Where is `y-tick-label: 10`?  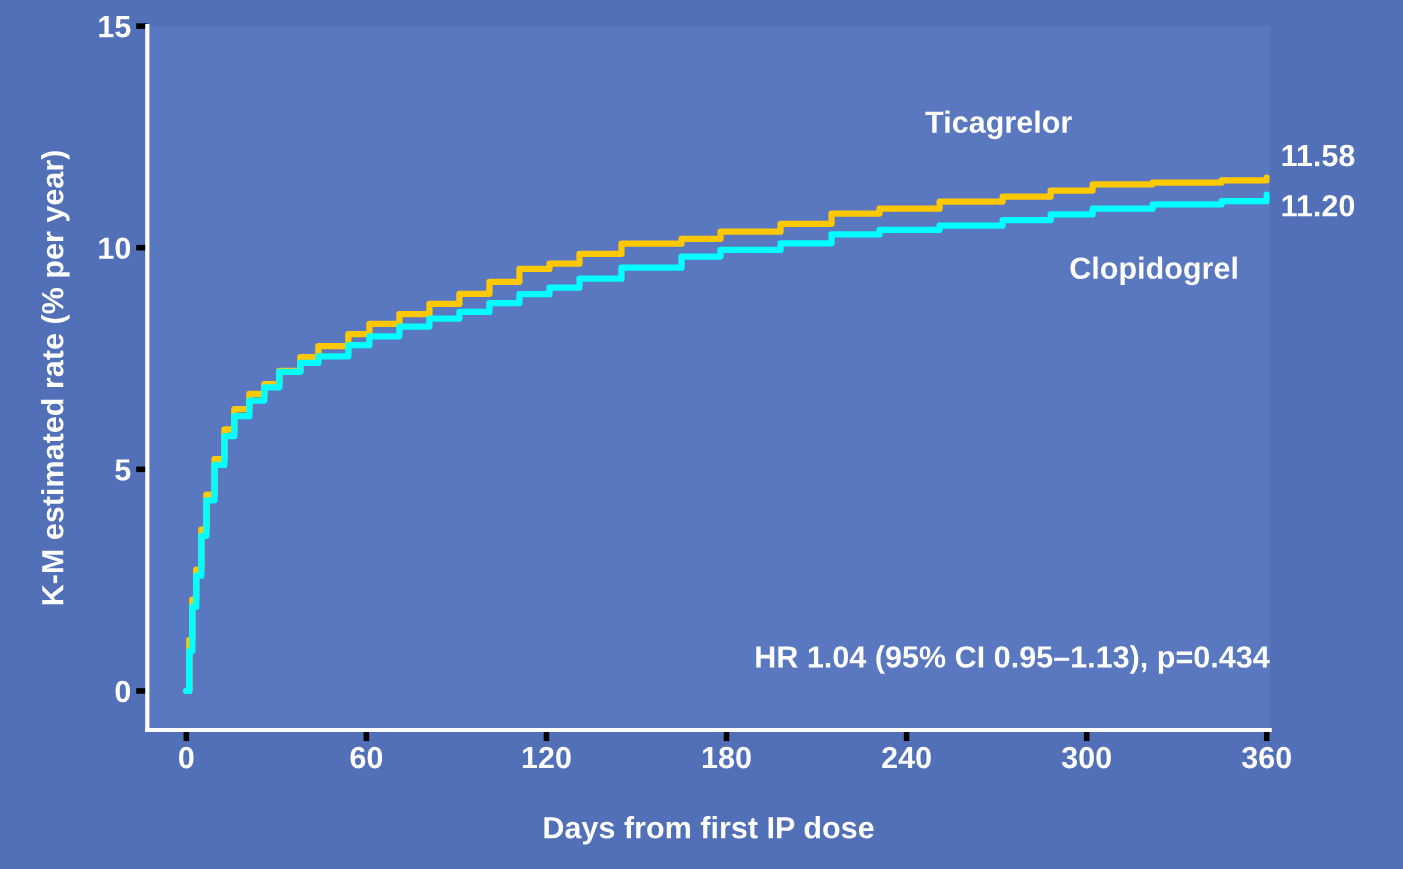
y-tick-label: 10 is located at coordinates (115, 248).